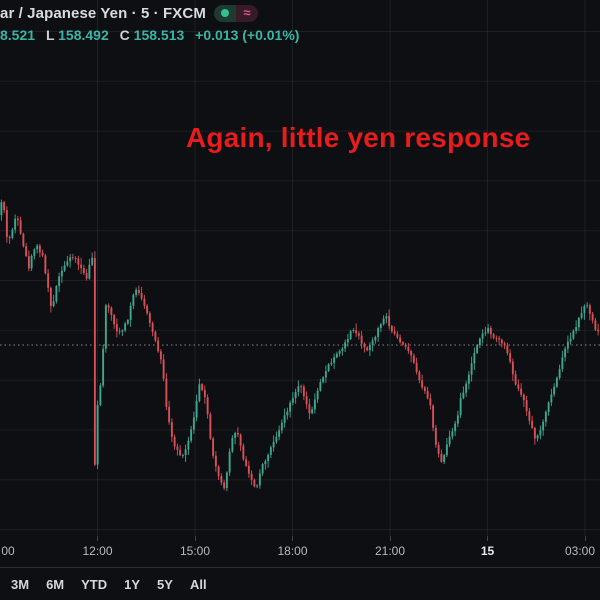 The image size is (600, 600). I want to click on time-axis-label: 03:00, so click(580, 551).